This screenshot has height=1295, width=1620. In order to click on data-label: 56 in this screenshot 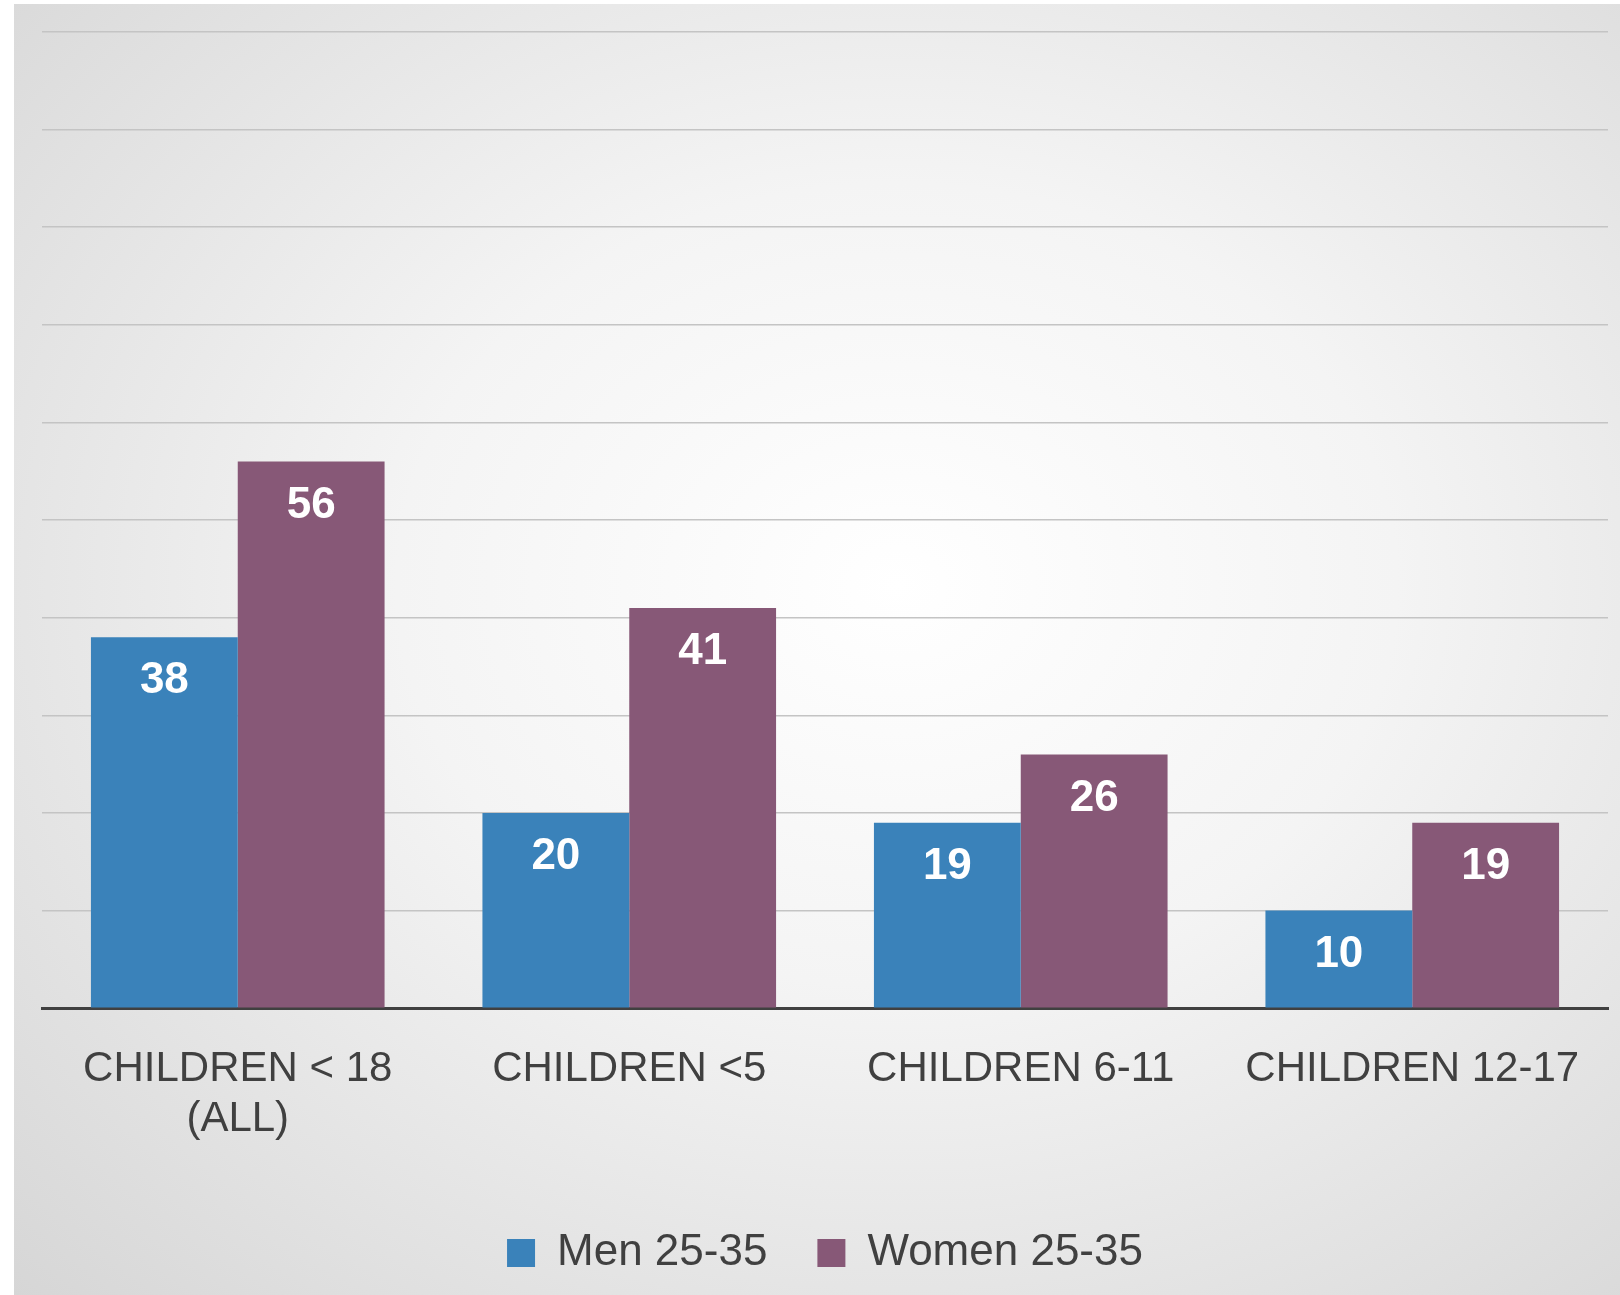, I will do `click(311, 502)`.